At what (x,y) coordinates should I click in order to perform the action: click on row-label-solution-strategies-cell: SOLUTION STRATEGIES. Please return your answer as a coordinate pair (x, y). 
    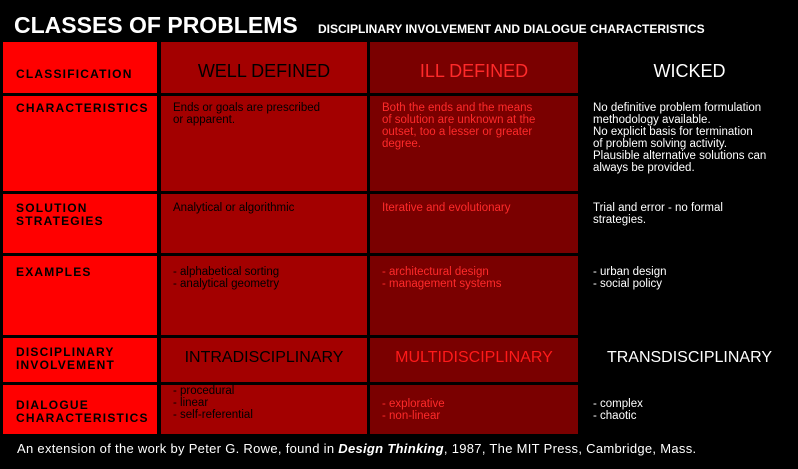
    Looking at the image, I should click on (80, 223).